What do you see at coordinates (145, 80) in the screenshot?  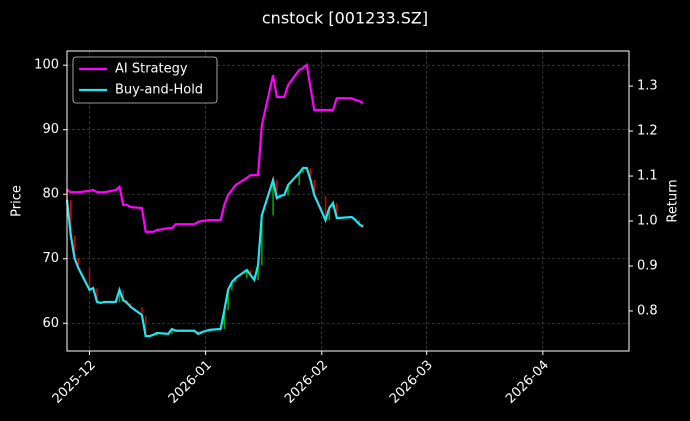 I see `legend-box` at bounding box center [145, 80].